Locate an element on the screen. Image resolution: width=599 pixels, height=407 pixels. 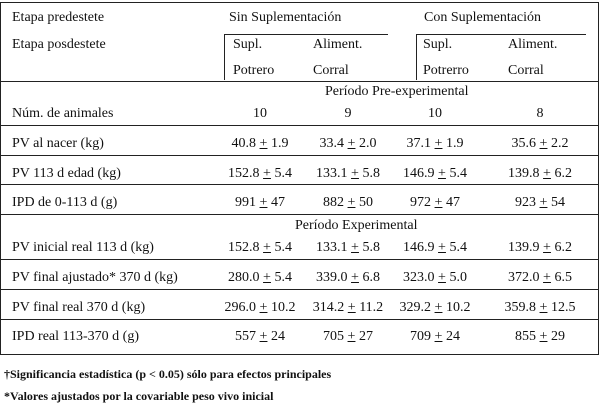
row-label: IPD real 113-370 d (g) is located at coordinates (76, 336).